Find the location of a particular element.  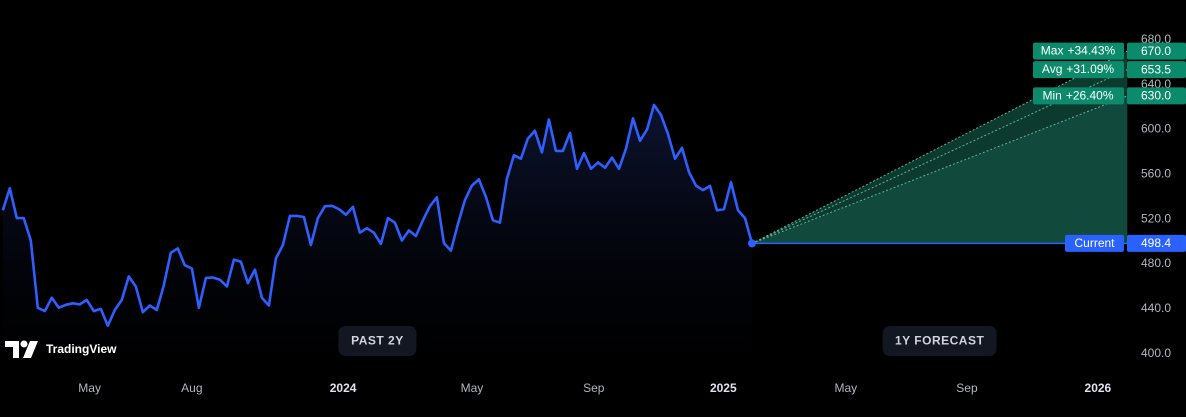

forecast-value: 630.0 is located at coordinates (1156, 96).